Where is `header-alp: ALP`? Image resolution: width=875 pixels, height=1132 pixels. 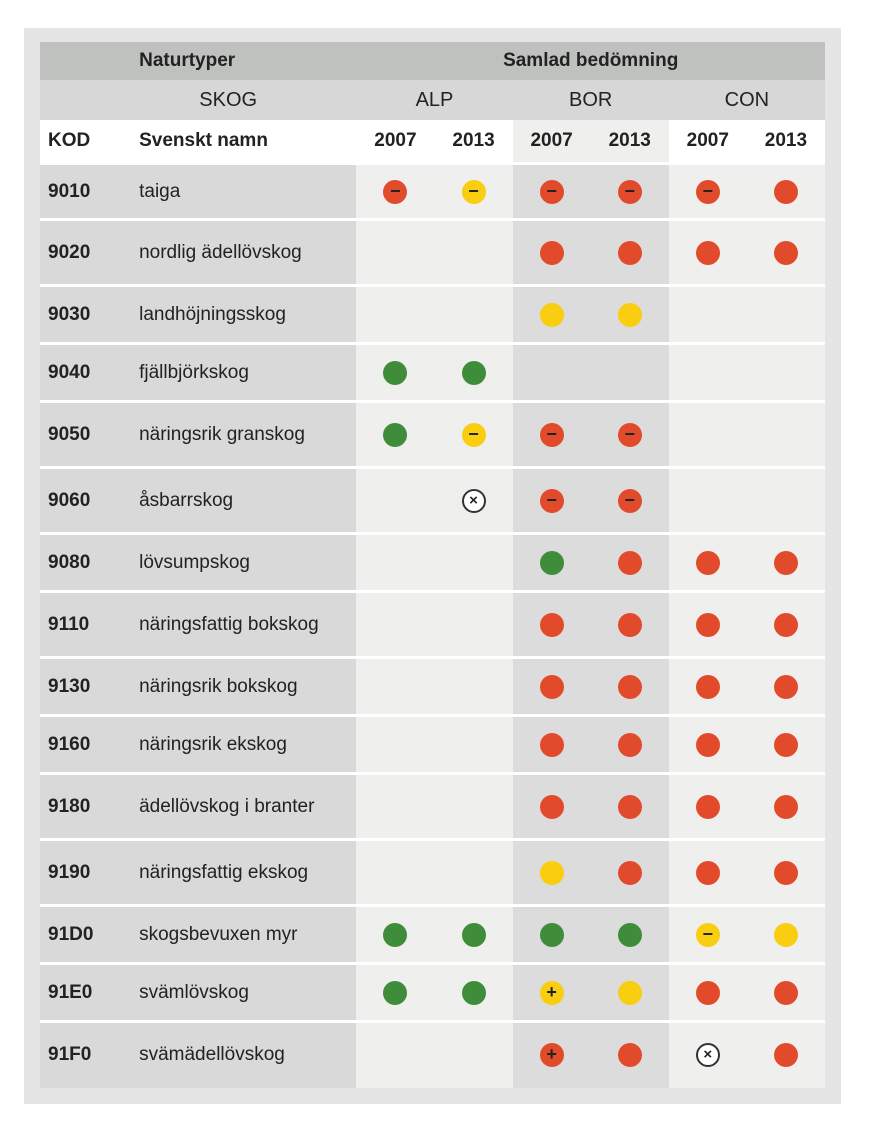 header-alp: ALP is located at coordinates (434, 100).